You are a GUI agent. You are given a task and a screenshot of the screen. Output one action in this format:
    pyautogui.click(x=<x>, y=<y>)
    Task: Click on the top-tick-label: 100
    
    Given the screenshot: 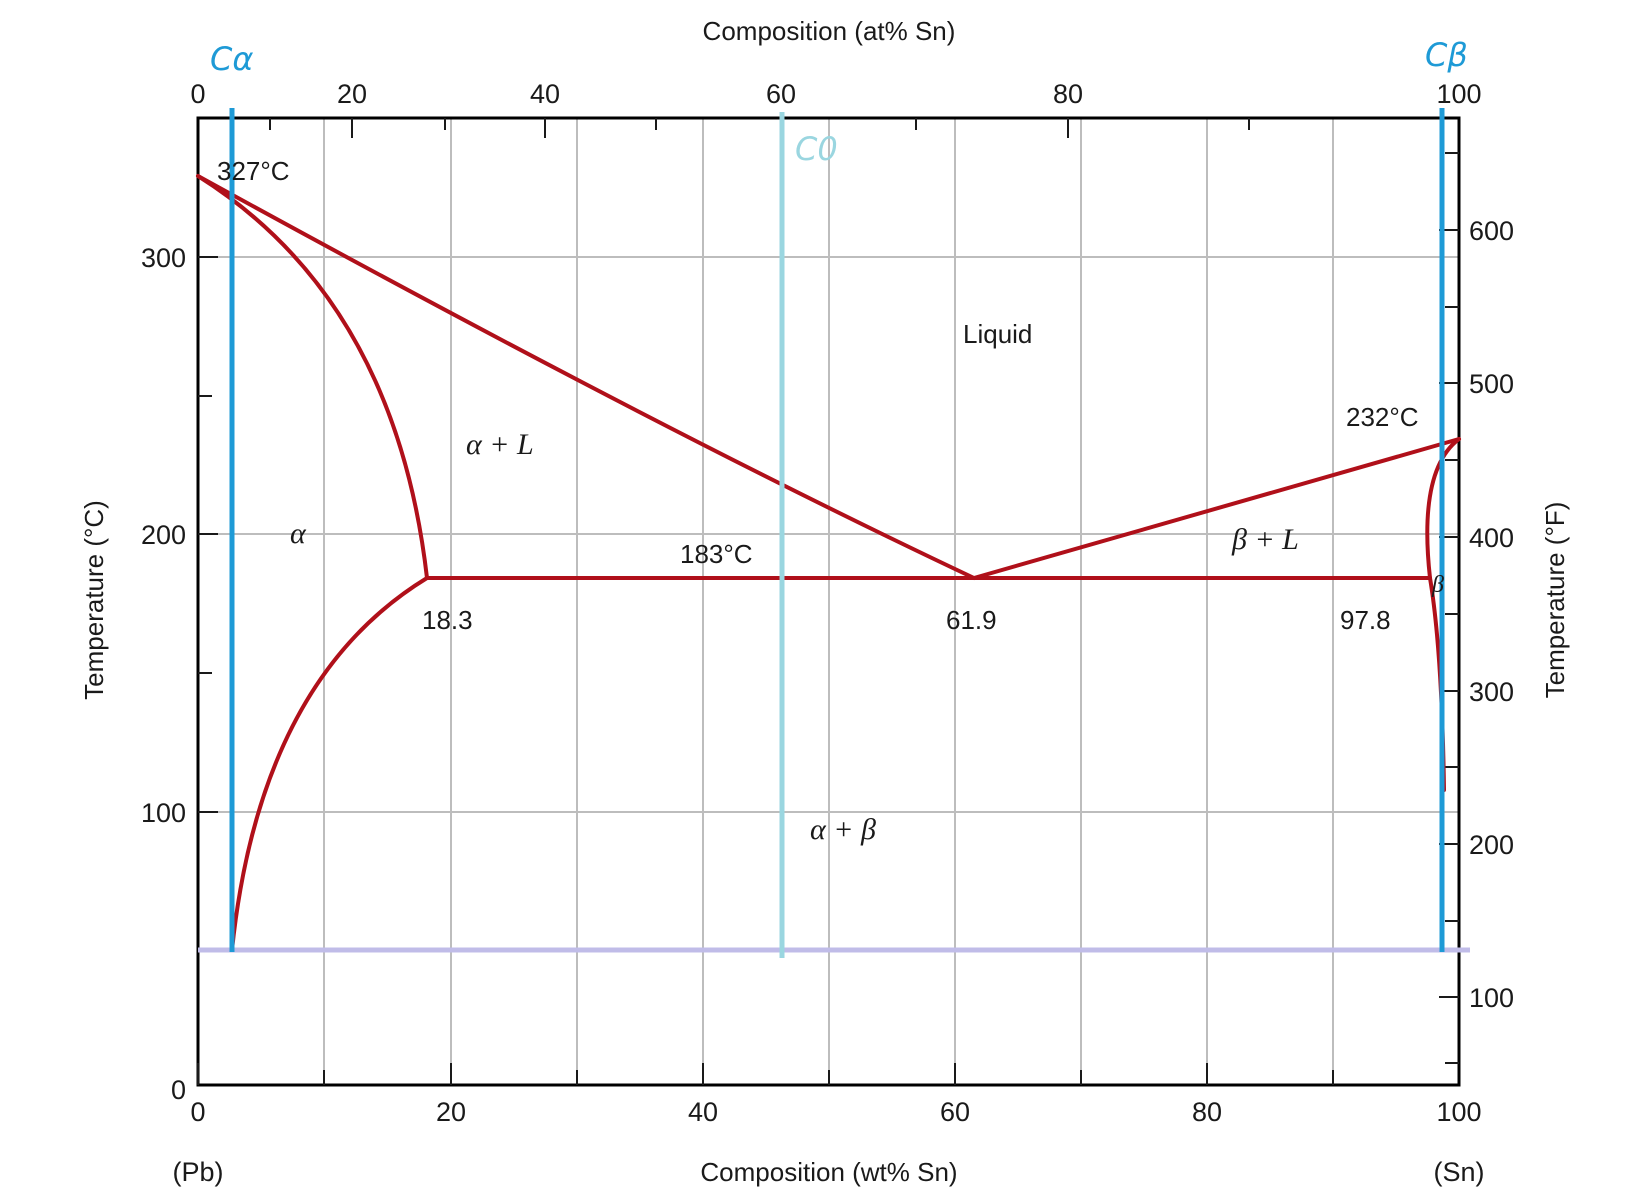 What is the action you would take?
    pyautogui.click(x=1458, y=94)
    